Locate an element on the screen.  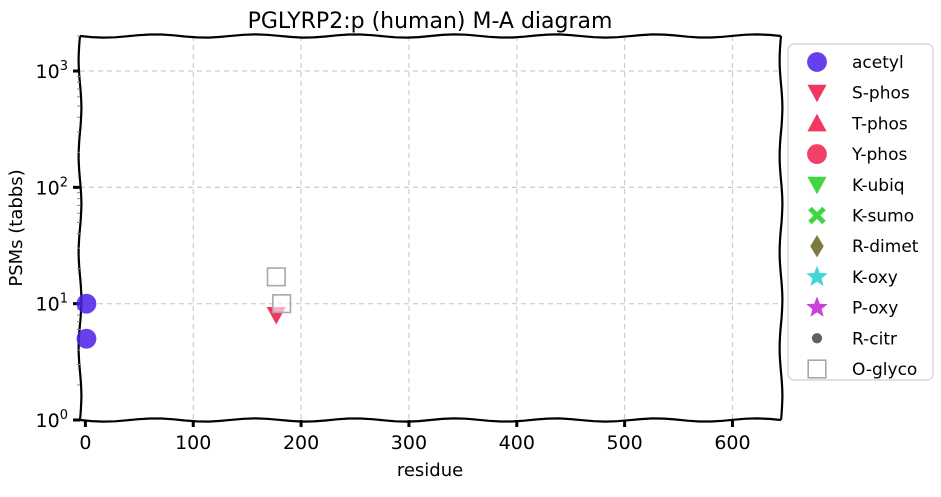
axis-frame-right is located at coordinates (781, 228).